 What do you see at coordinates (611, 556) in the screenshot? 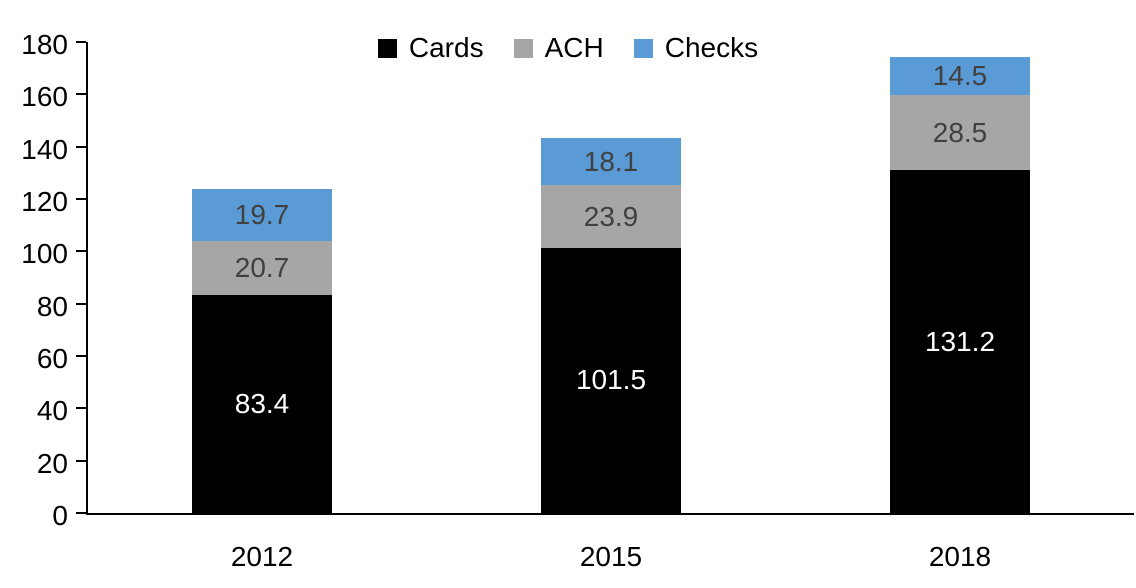
I see `x-axis-label-2015: 2015` at bounding box center [611, 556].